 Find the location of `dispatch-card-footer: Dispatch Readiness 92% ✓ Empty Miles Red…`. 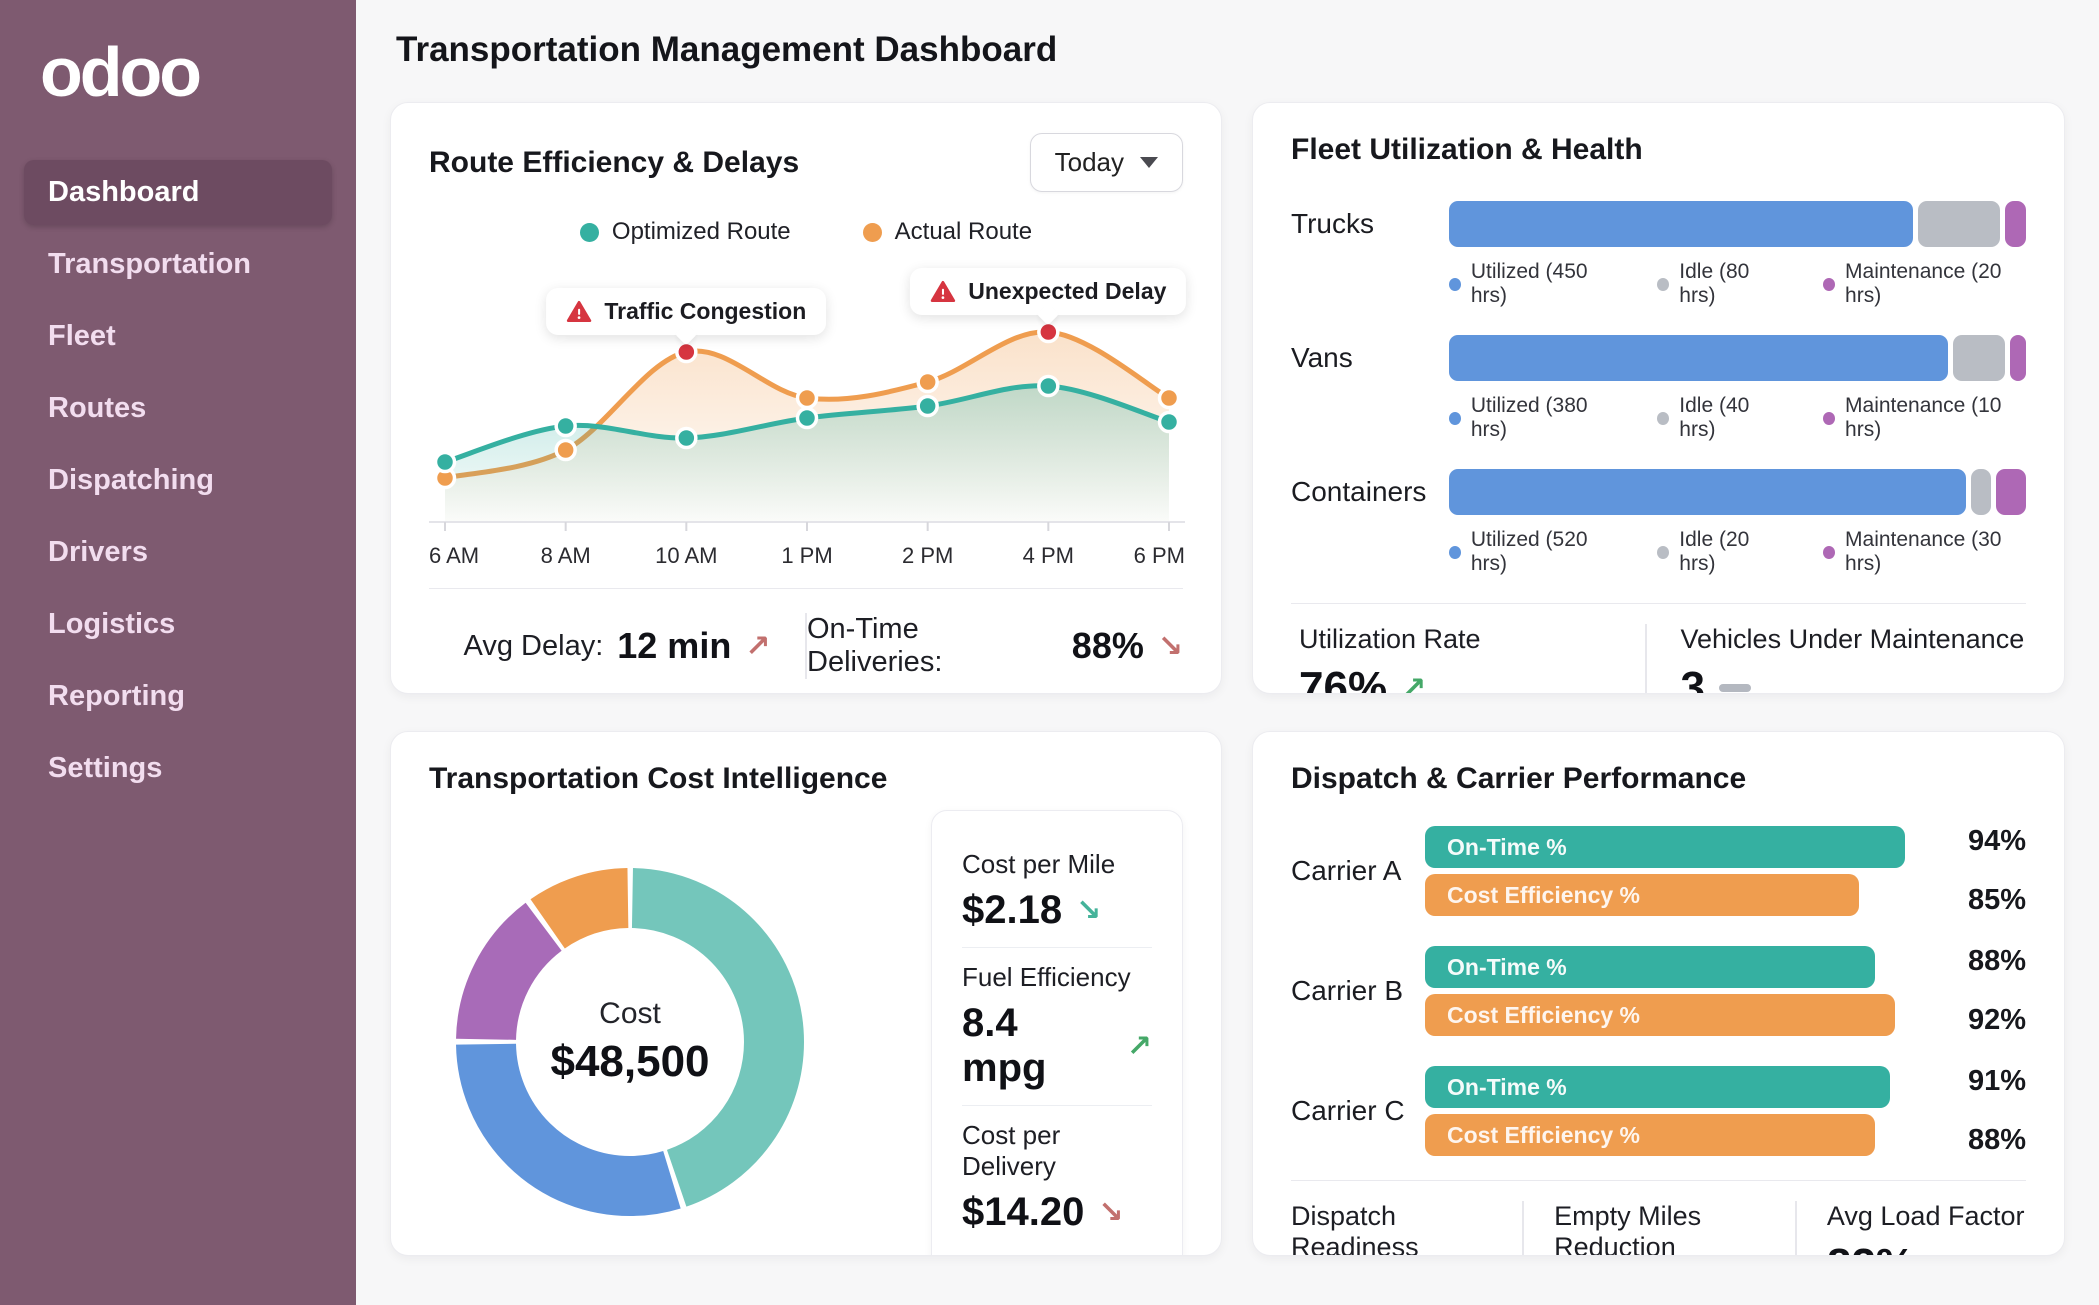

dispatch-card-footer: Dispatch Readiness 92% ✓ Empty Miles Red… is located at coordinates (1658, 1218).